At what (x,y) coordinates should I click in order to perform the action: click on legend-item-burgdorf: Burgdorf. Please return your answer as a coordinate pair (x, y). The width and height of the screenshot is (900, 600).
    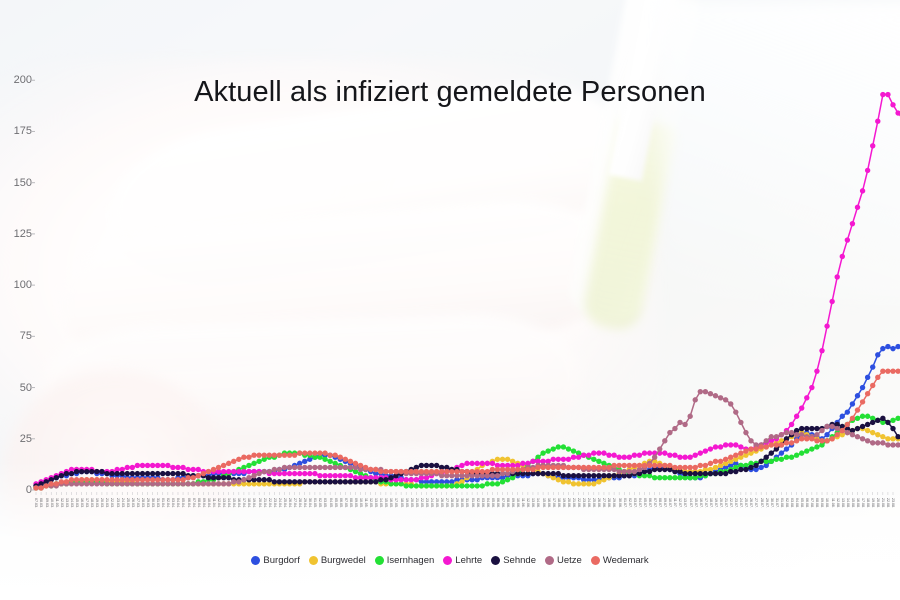
    Looking at the image, I should click on (275, 560).